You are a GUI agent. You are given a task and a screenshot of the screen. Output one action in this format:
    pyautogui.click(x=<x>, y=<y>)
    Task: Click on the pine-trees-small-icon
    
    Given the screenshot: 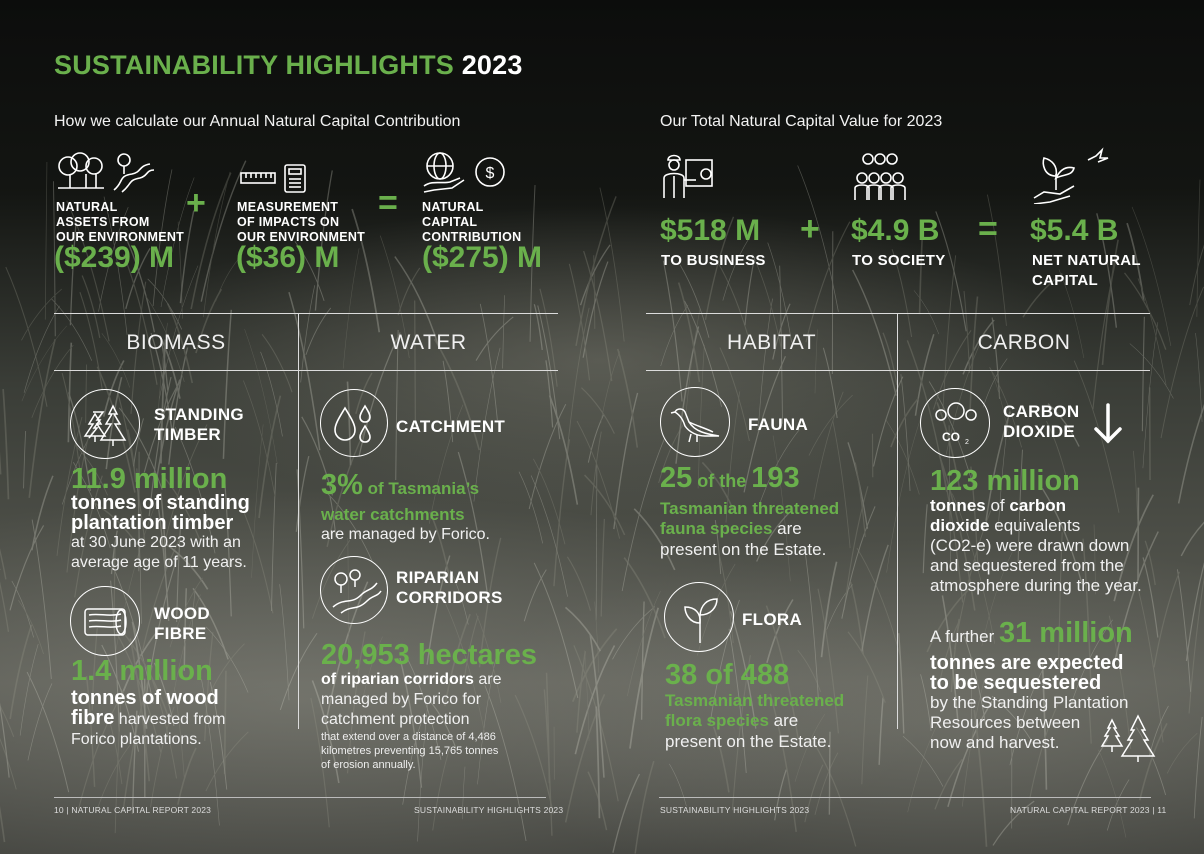 What is the action you would take?
    pyautogui.click(x=1128, y=738)
    